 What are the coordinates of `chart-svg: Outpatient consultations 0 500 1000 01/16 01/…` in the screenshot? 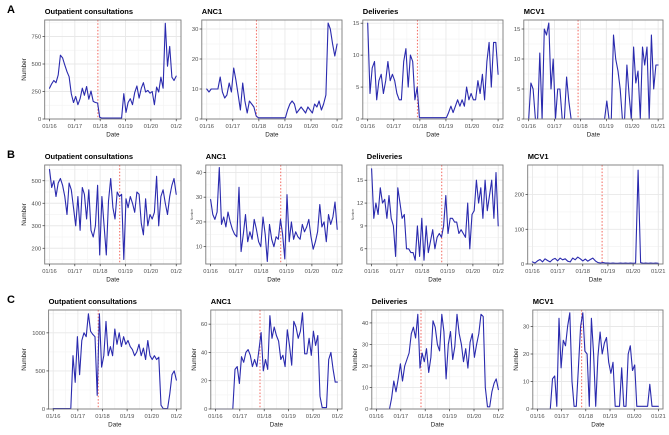 It's located at (101, 363).